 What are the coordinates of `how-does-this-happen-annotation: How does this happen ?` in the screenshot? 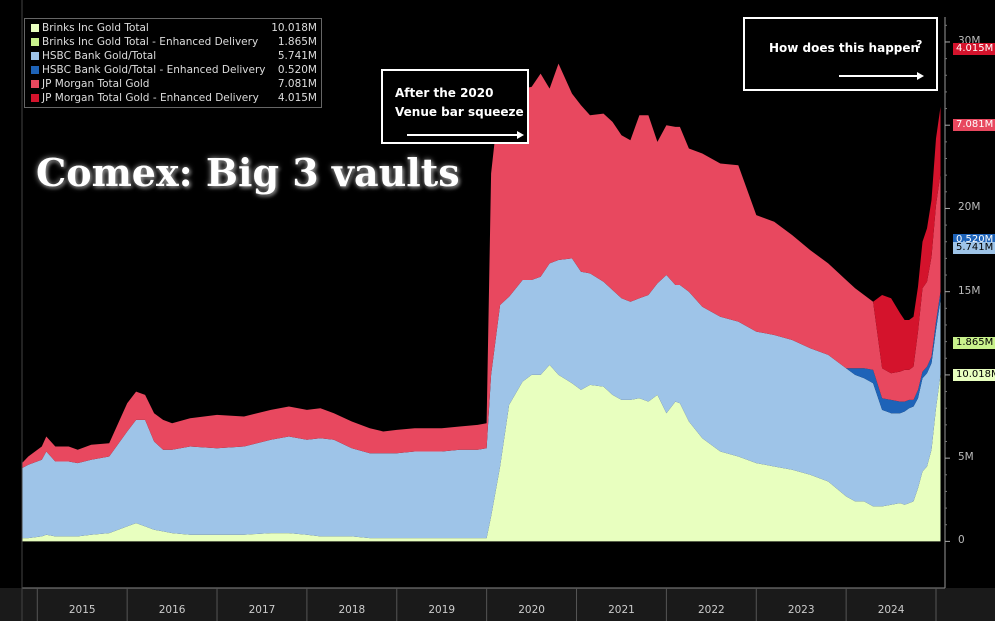 It's located at (840, 54).